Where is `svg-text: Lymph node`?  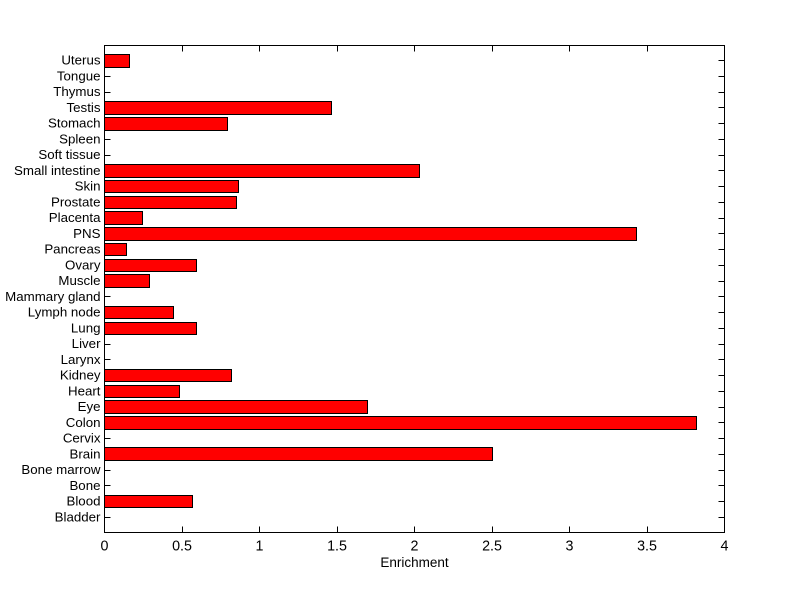
svg-text: Lymph node is located at coordinates (64, 312).